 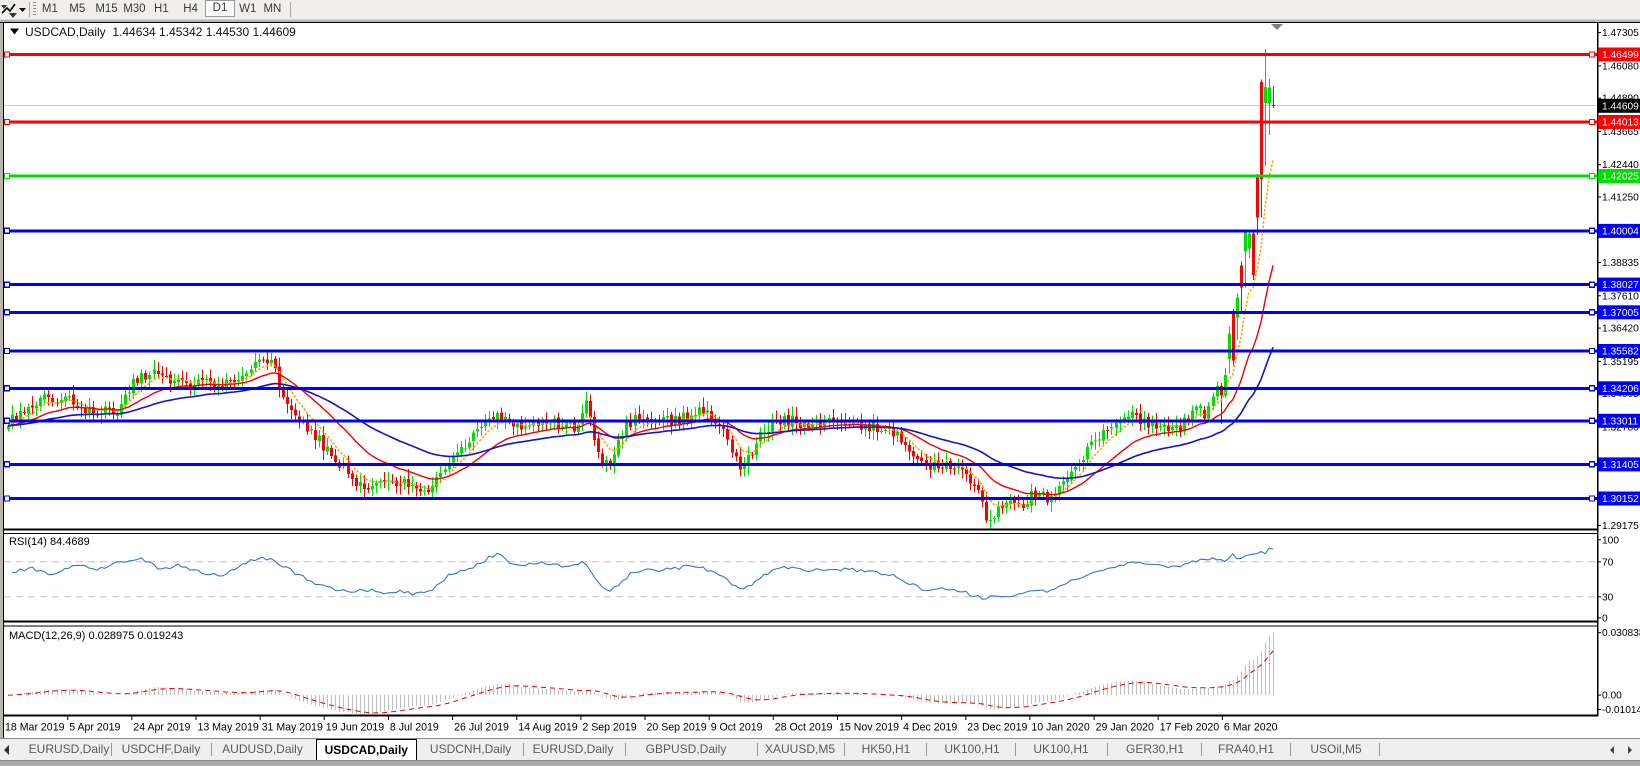 What do you see at coordinates (94, 728) in the screenshot?
I see `svg-text: 5 Apr 2019` at bounding box center [94, 728].